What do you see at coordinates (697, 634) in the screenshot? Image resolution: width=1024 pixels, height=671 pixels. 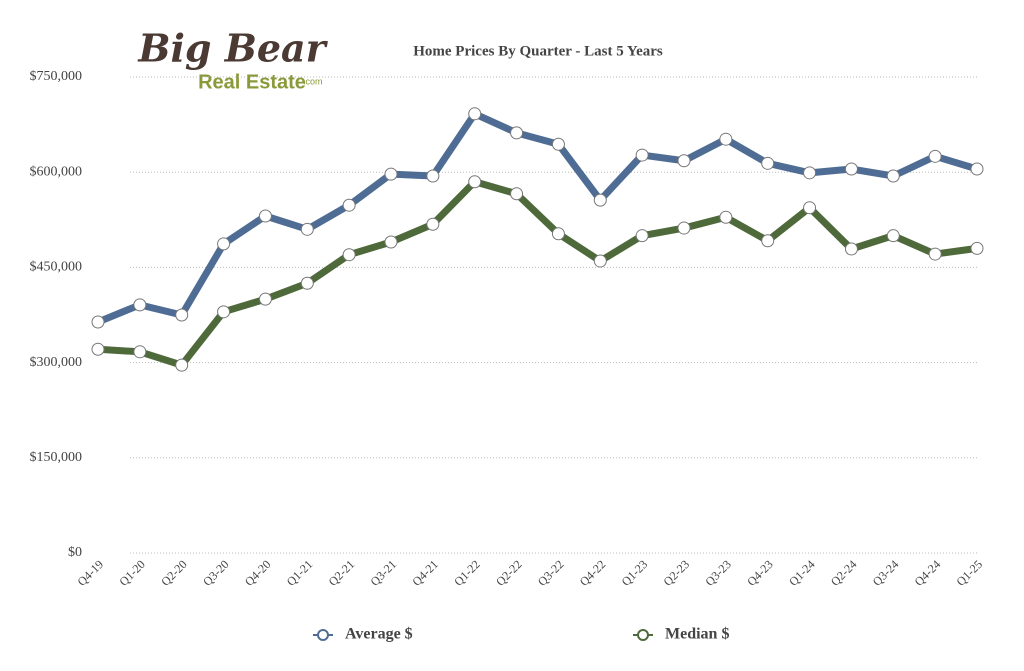 I see `legend-label: Median $` at bounding box center [697, 634].